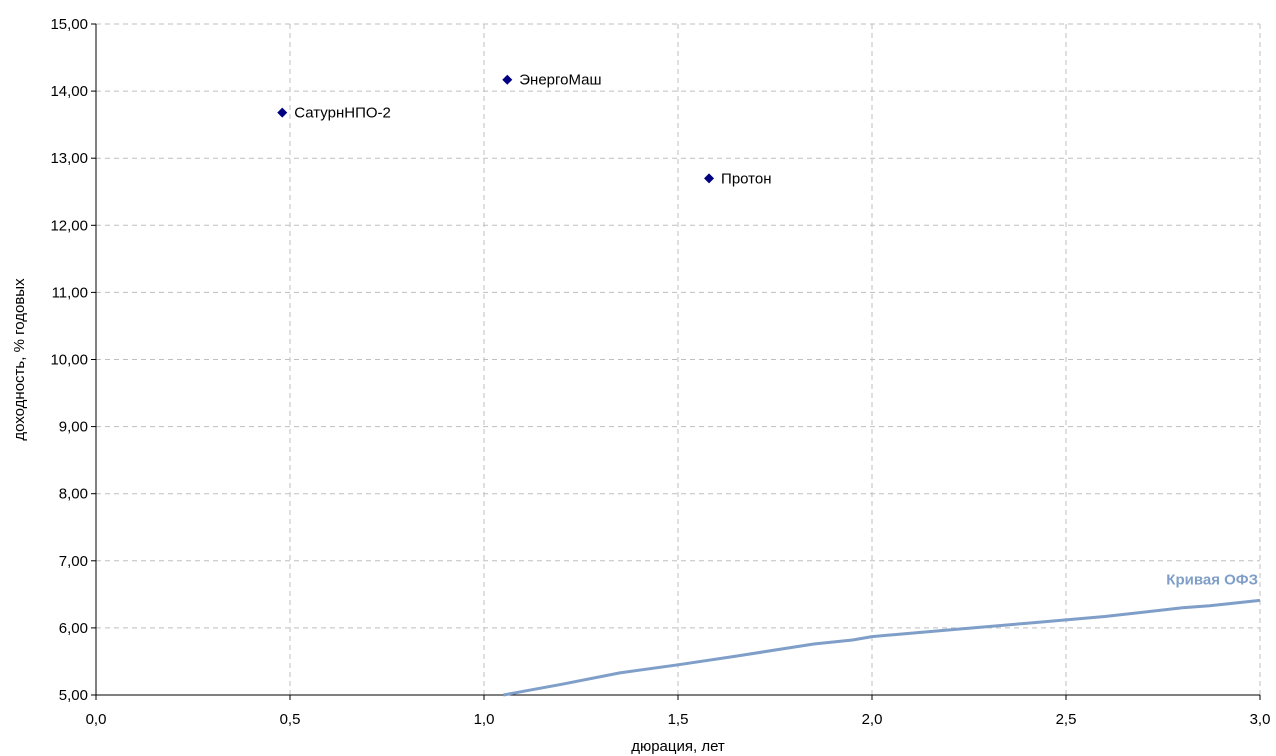  What do you see at coordinates (69, 360) in the screenshot?
I see `y-tick-label: 10,00` at bounding box center [69, 360].